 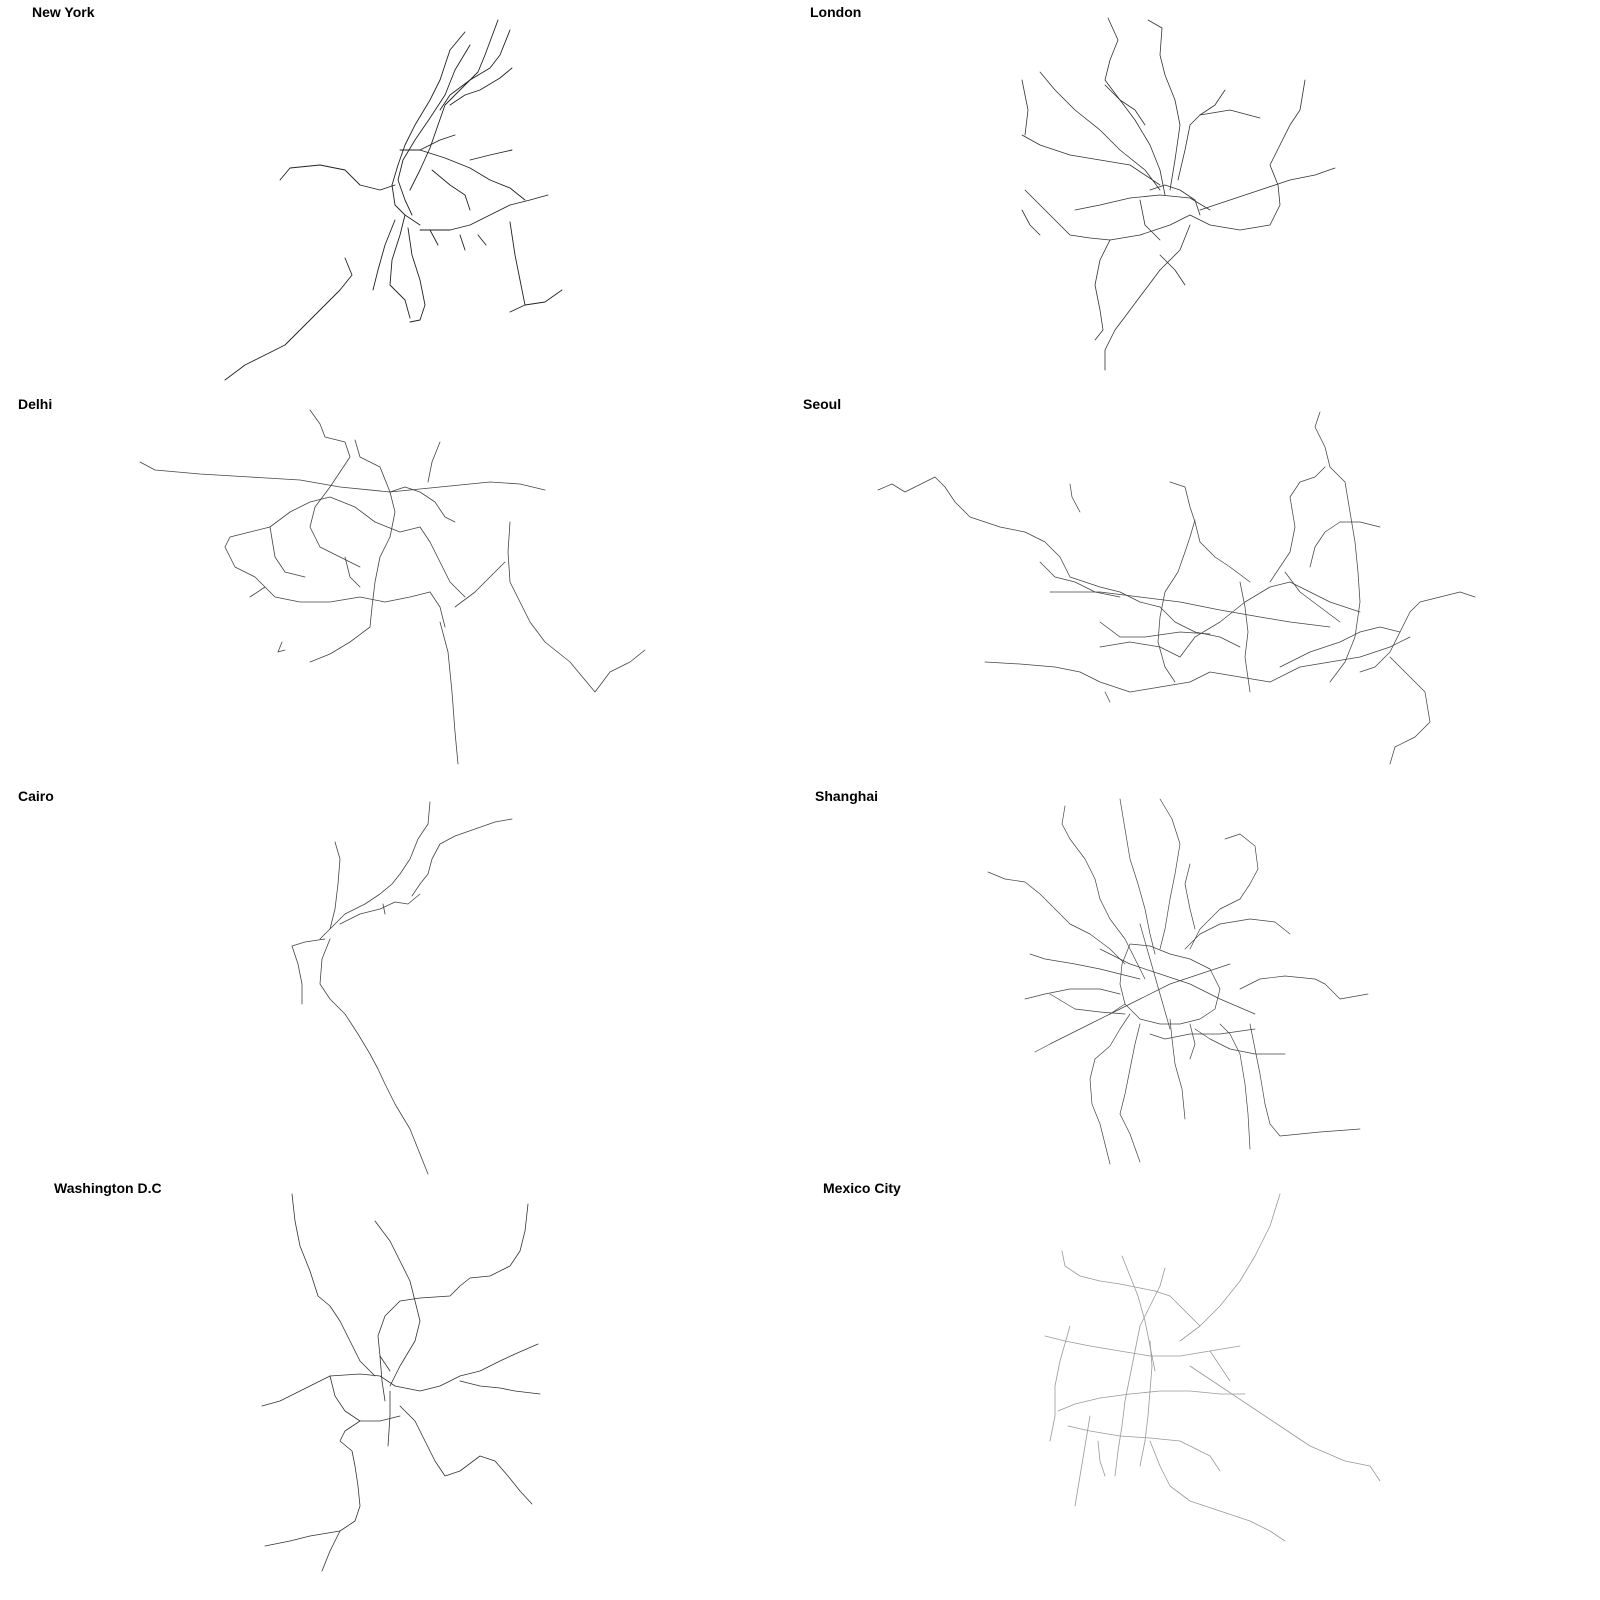 I want to click on map-panel-mexico-city: Mexico City, so click(x=1200, y=1376).